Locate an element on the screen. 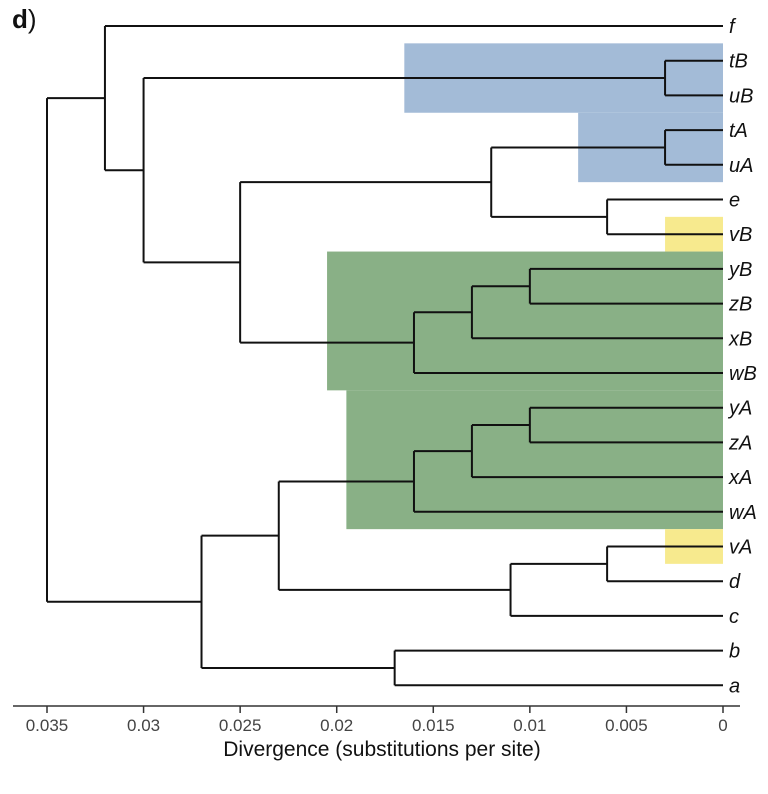 The image size is (768, 794). panel-paren: ) is located at coordinates (32, 19).